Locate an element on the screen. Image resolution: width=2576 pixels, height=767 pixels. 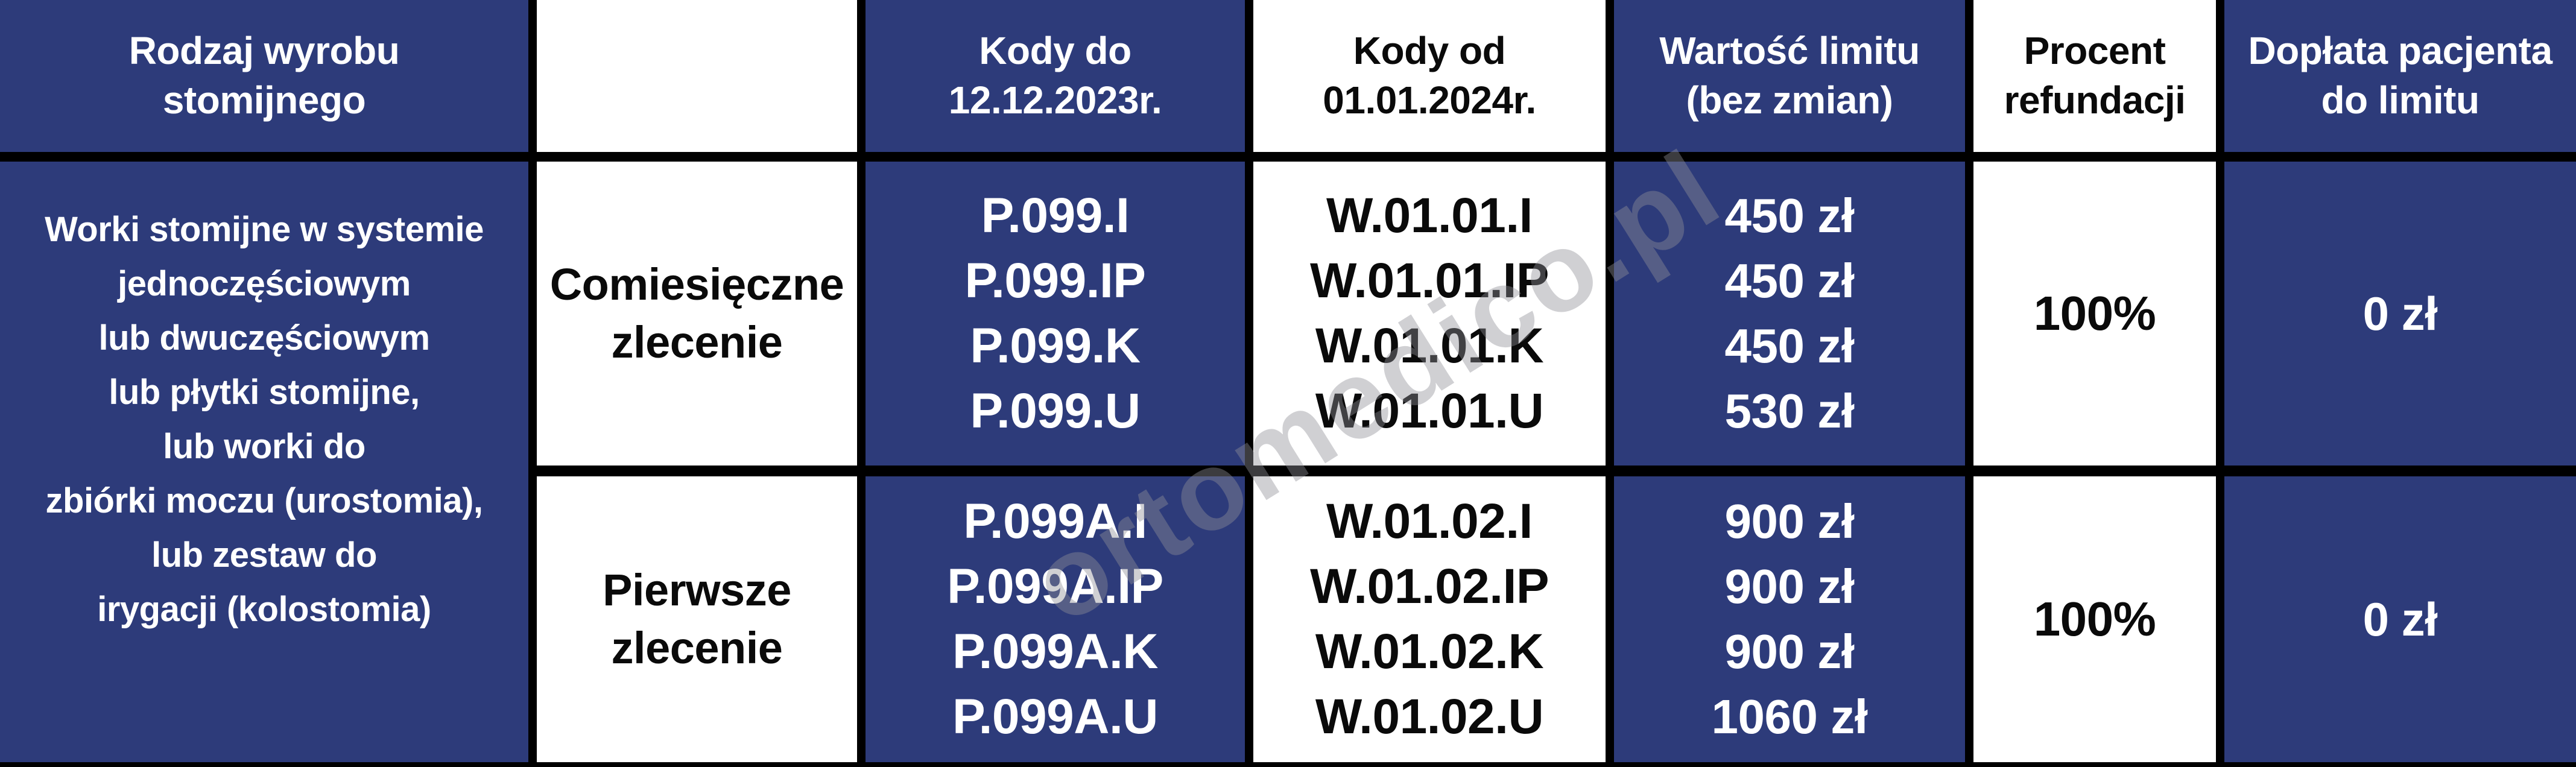
cell-row1-copay: 0 zł is located at coordinates (2400, 319).